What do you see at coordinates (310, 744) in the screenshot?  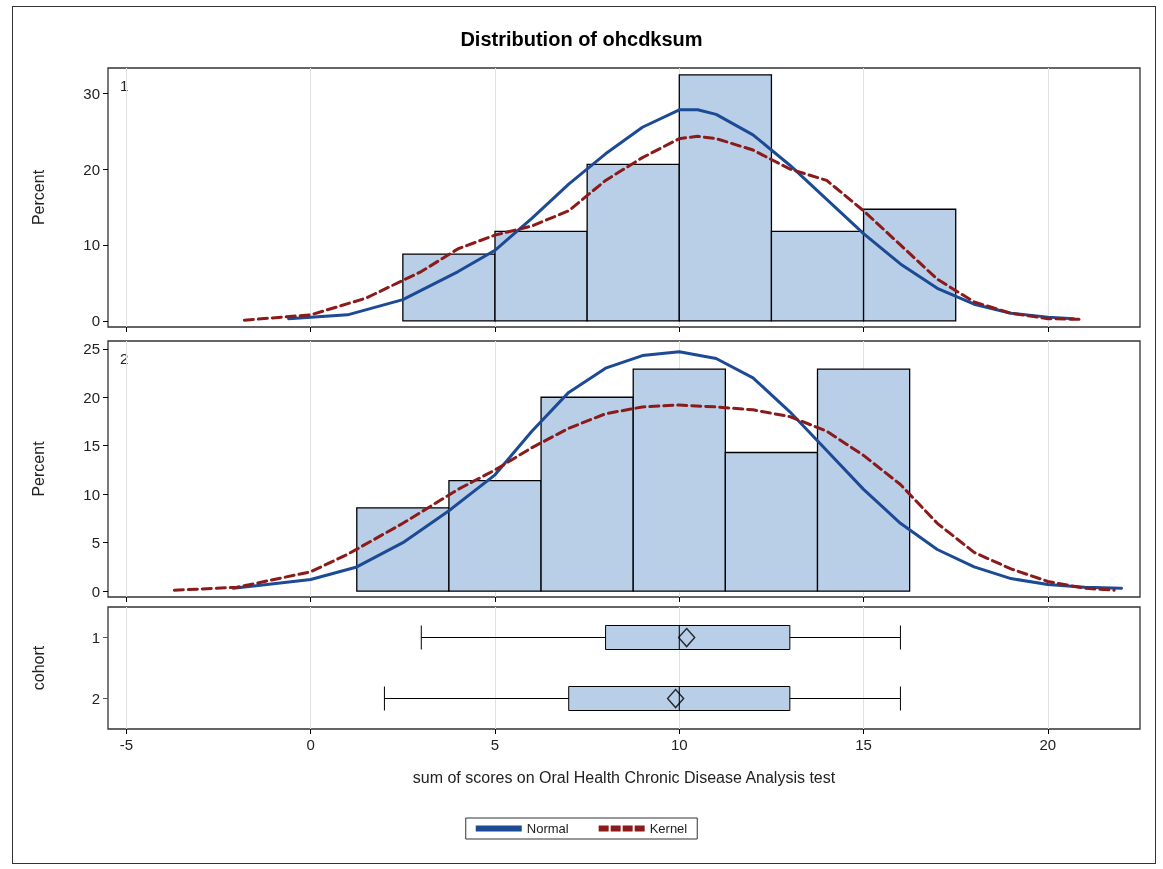 I see `x-tick-label: 0` at bounding box center [310, 744].